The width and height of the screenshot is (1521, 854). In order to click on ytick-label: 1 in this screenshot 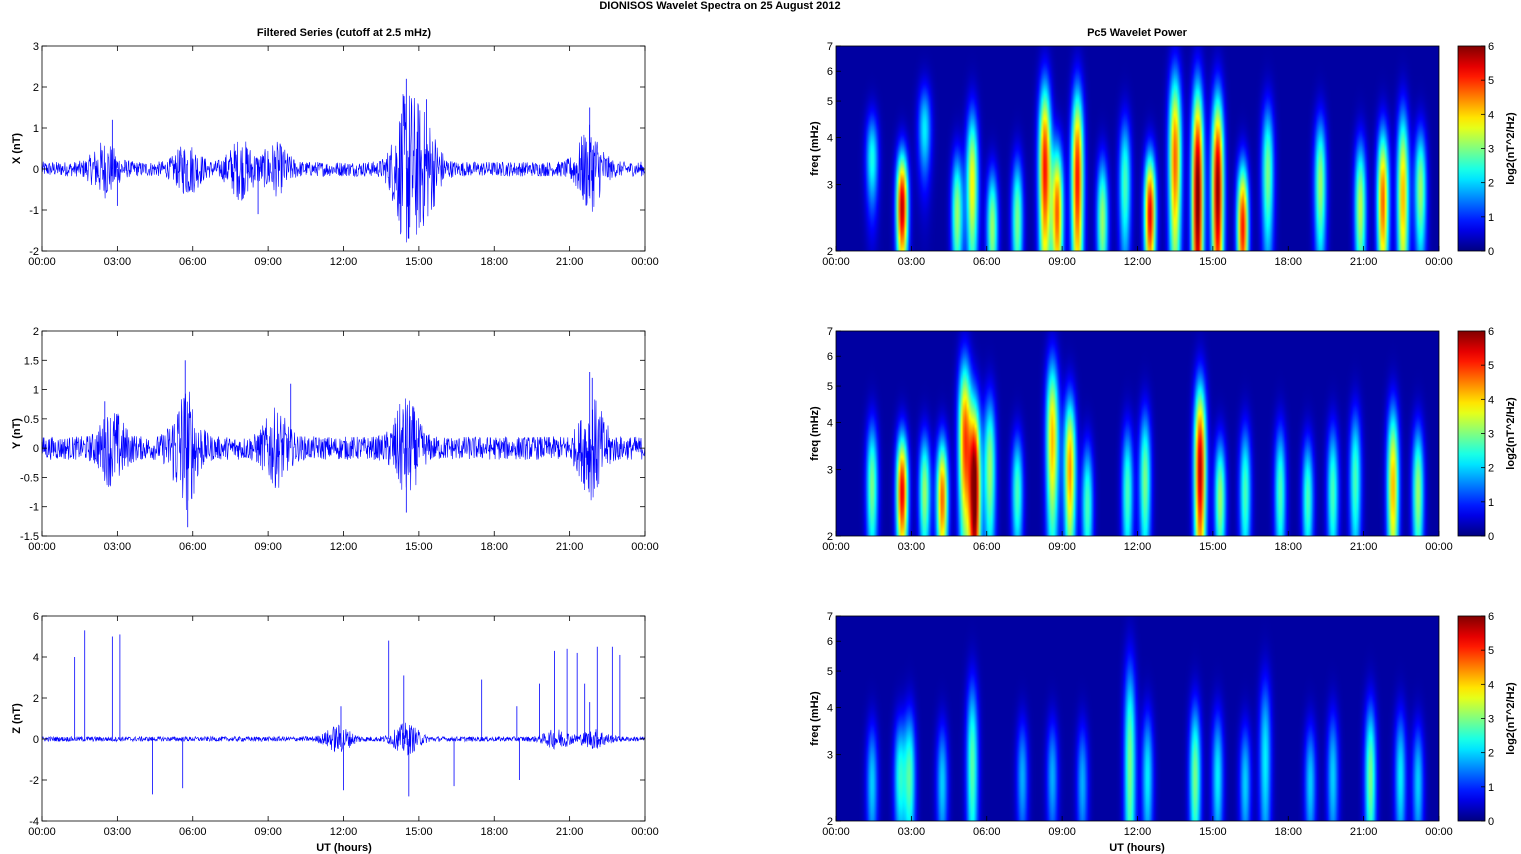, I will do `click(36, 391)`.